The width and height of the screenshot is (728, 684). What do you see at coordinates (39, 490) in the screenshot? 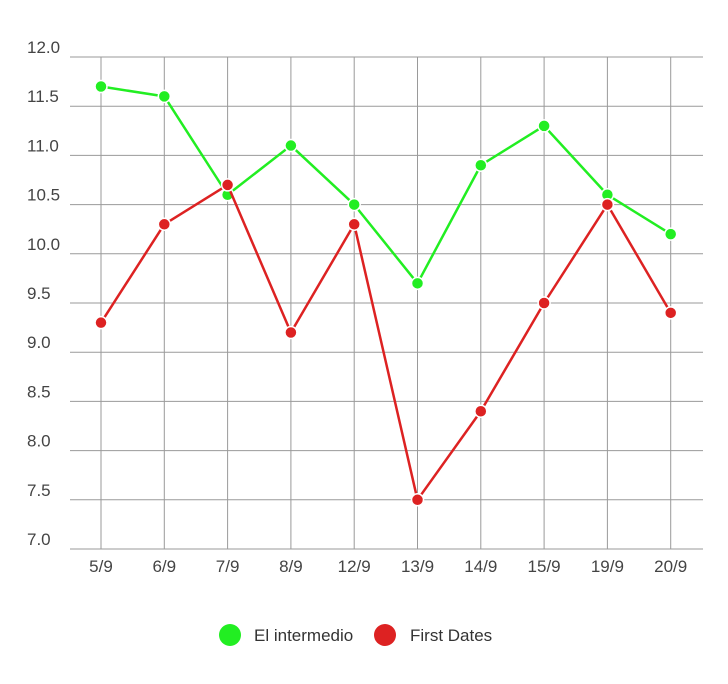
I see `y-tick-label: 7.5` at bounding box center [39, 490].